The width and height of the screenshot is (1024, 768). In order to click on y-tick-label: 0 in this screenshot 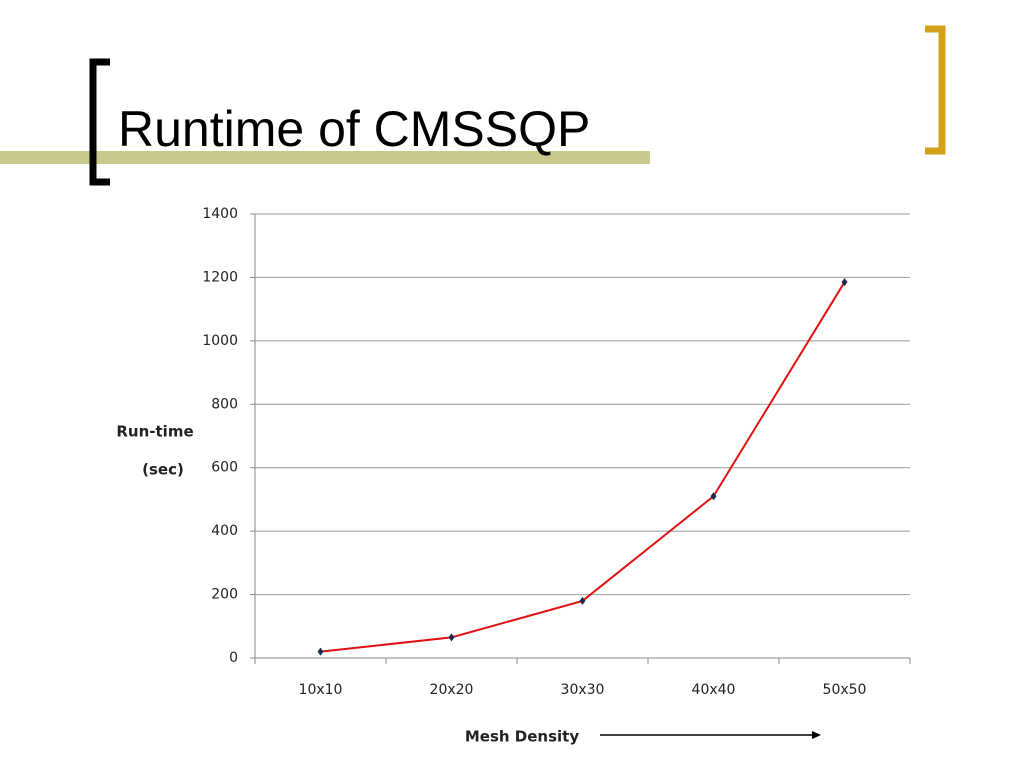, I will do `click(233, 658)`.